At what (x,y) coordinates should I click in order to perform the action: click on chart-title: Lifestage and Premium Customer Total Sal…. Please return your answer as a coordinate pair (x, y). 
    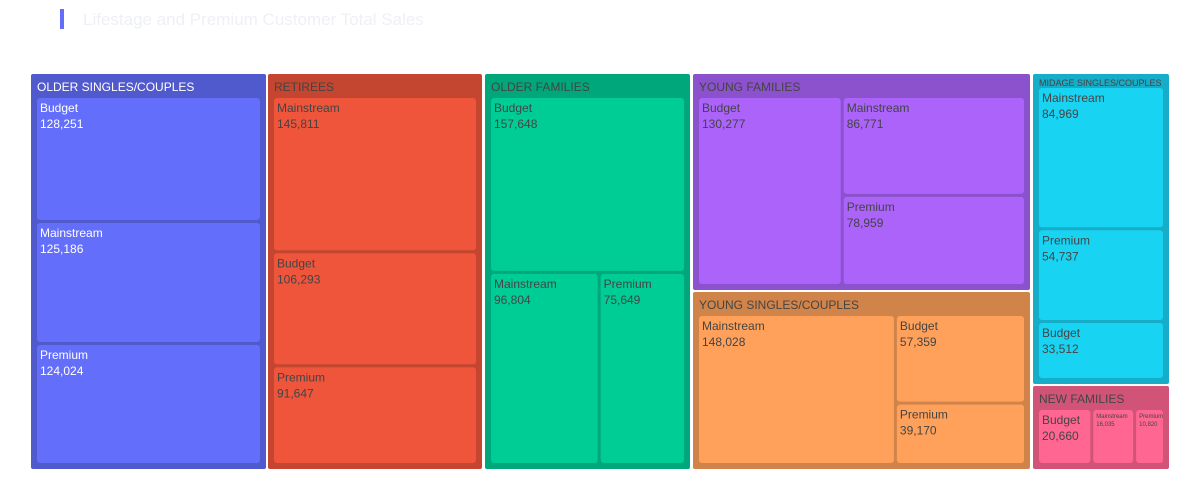
    Looking at the image, I should click on (253, 19).